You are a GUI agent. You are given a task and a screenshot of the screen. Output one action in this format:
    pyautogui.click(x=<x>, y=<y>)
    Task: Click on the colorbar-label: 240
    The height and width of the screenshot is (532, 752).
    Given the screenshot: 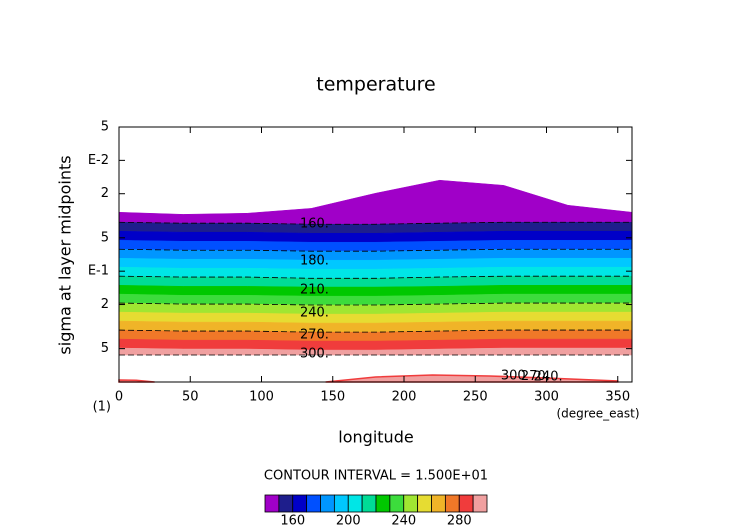 What is the action you would take?
    pyautogui.click(x=403, y=521)
    